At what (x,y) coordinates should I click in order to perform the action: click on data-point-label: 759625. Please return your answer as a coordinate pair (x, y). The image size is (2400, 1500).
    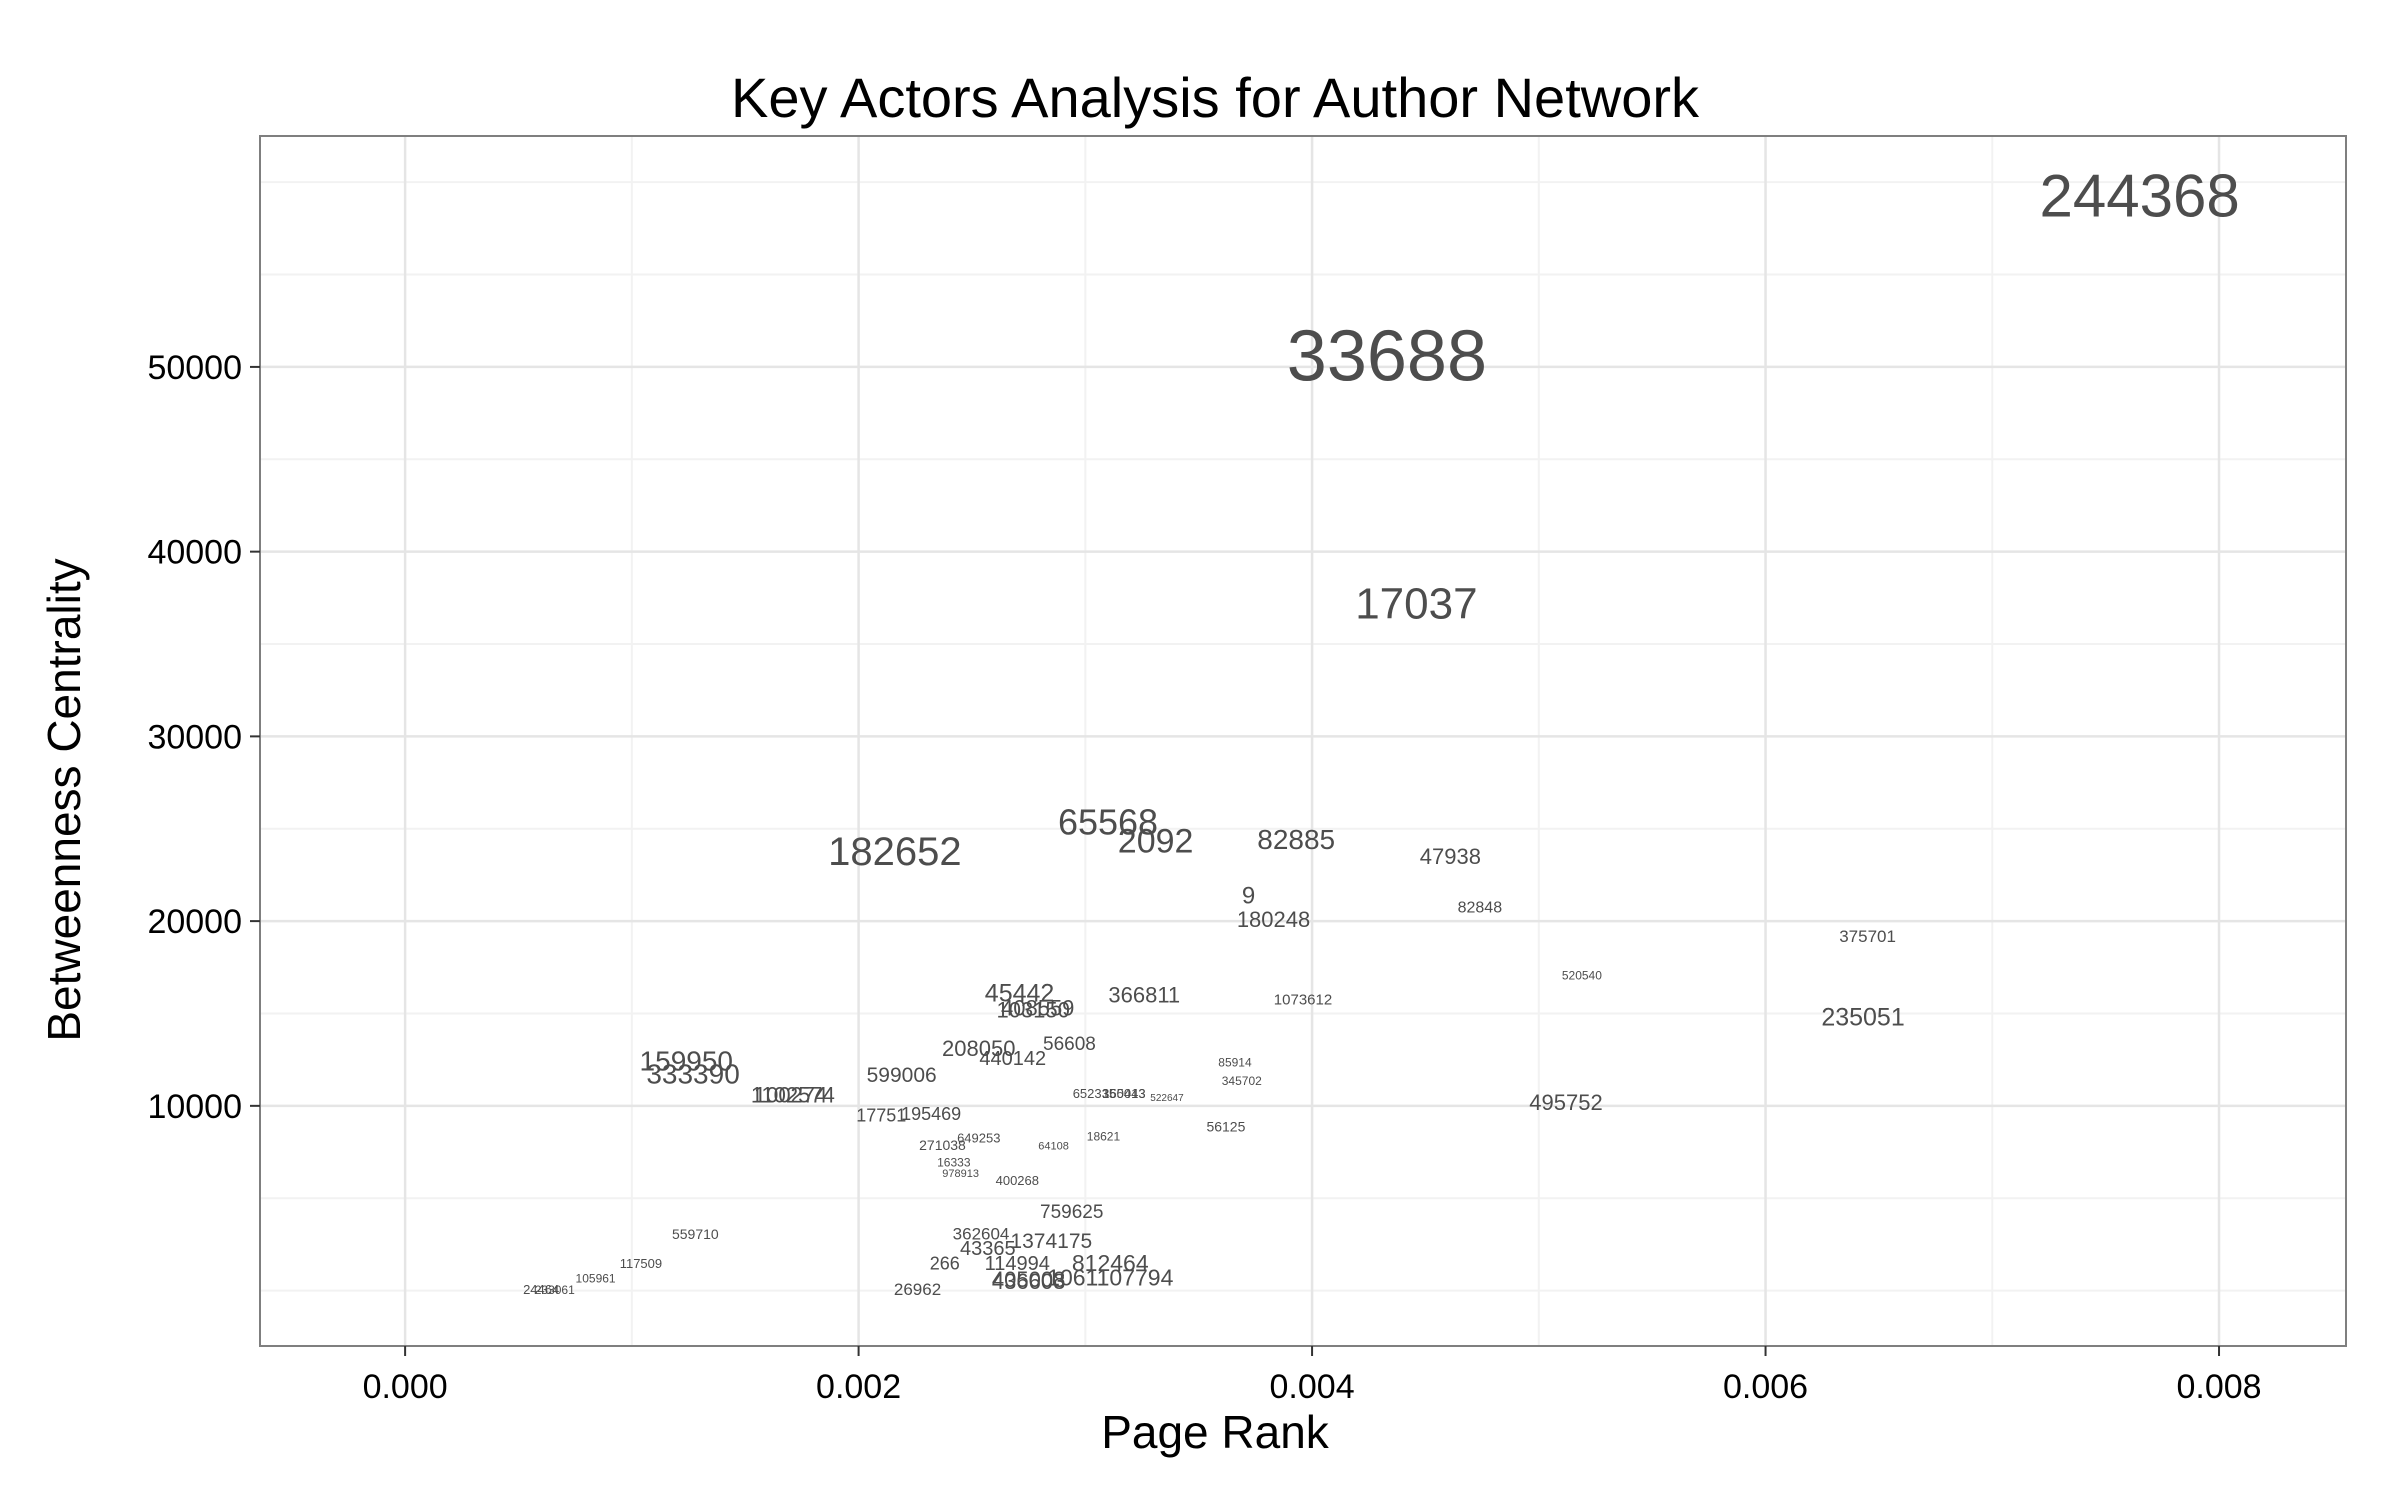
    Looking at the image, I should click on (1071, 1212).